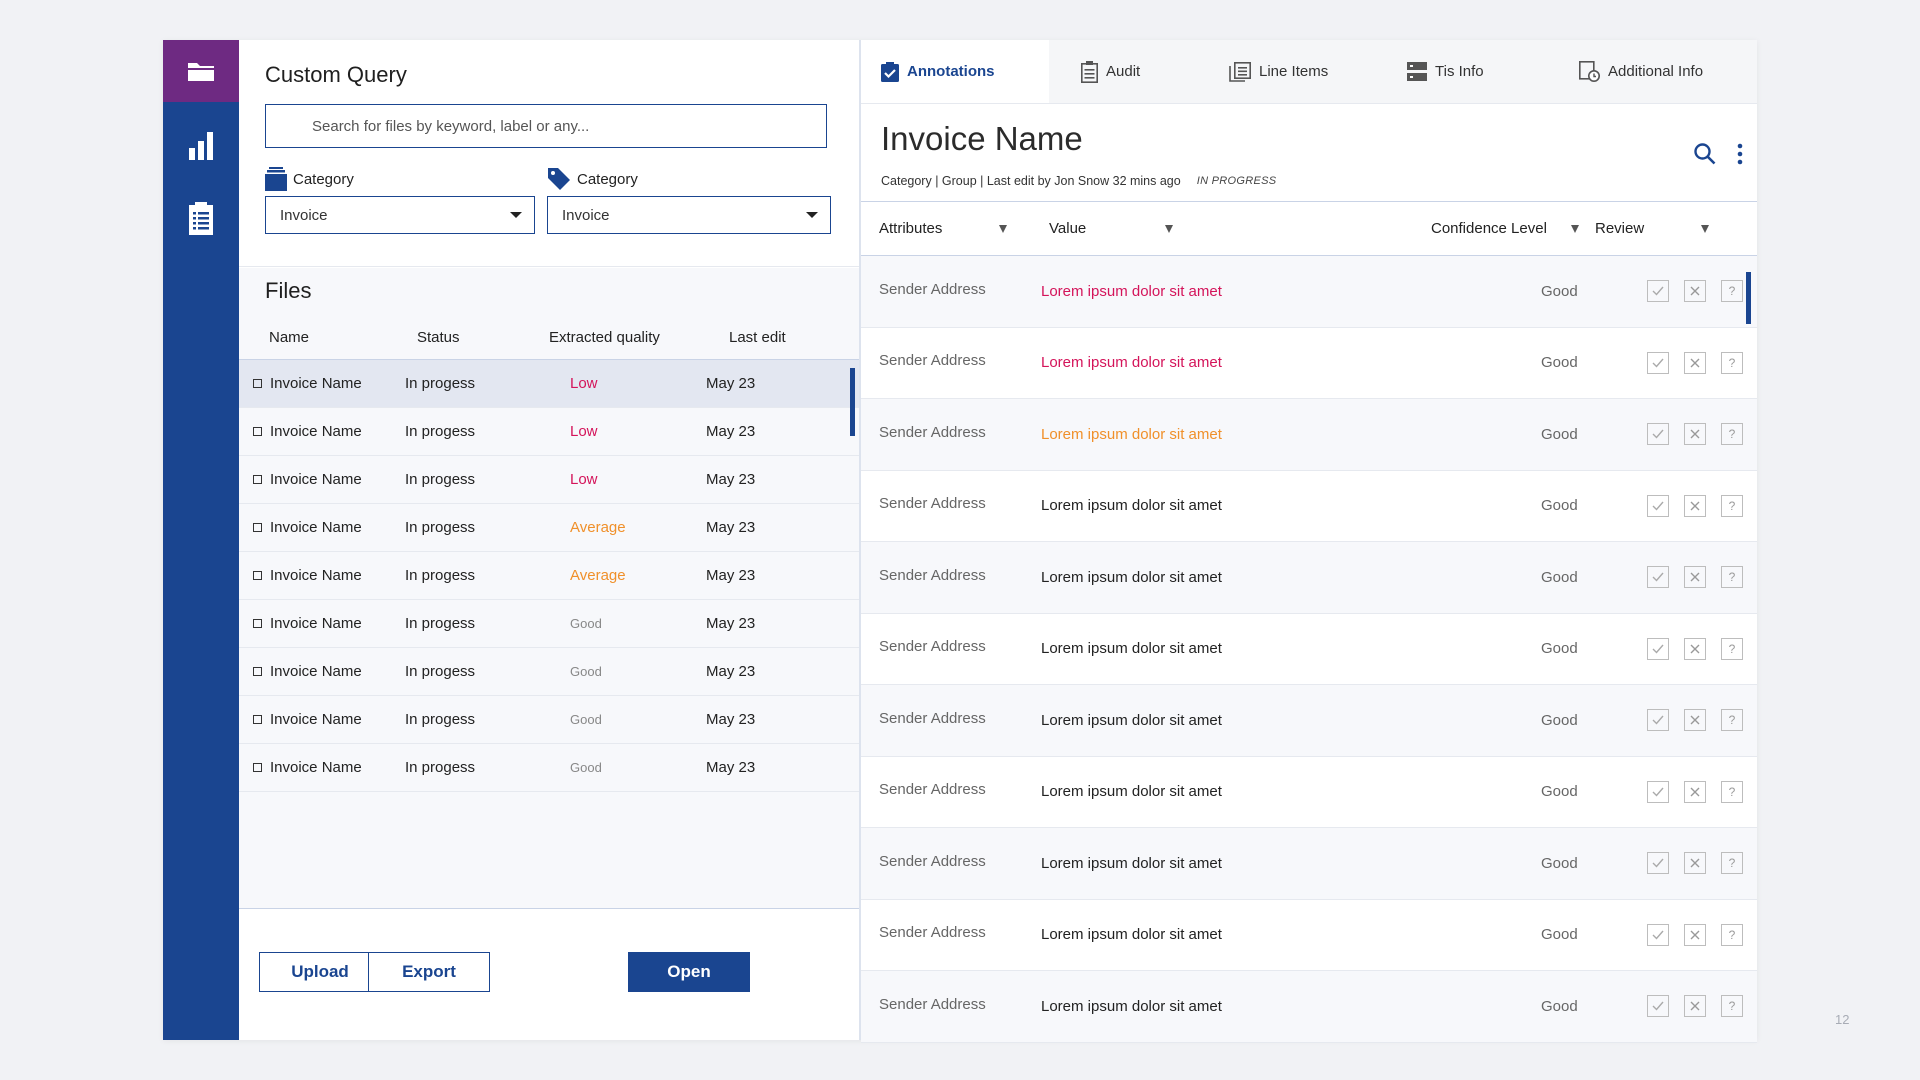 This screenshot has height=1080, width=1920. I want to click on column-header-quality: Extracted quality, so click(604, 337).